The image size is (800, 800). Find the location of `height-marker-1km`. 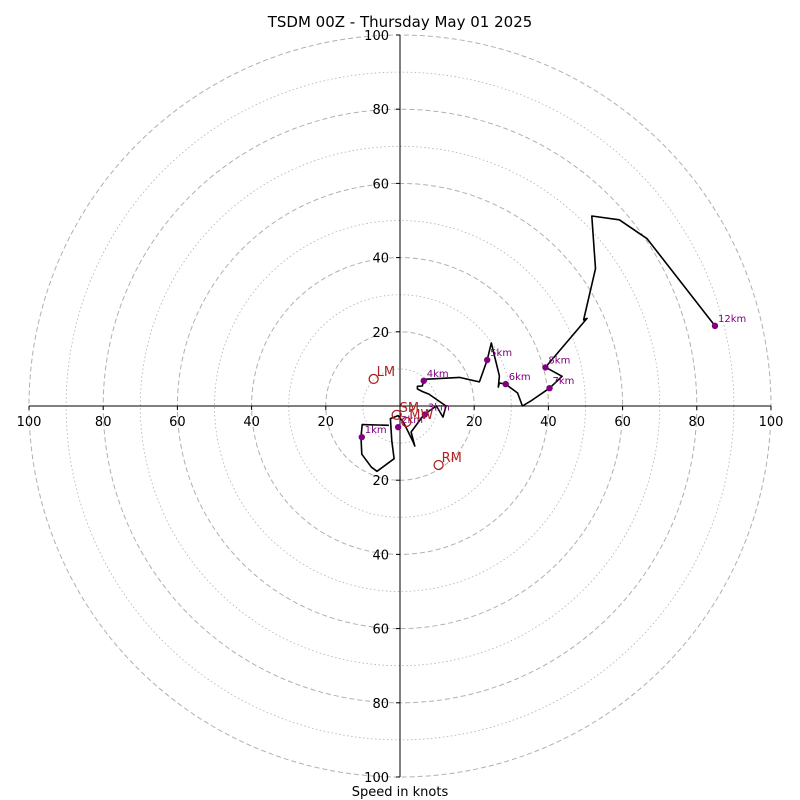

height-marker-1km is located at coordinates (361, 437).